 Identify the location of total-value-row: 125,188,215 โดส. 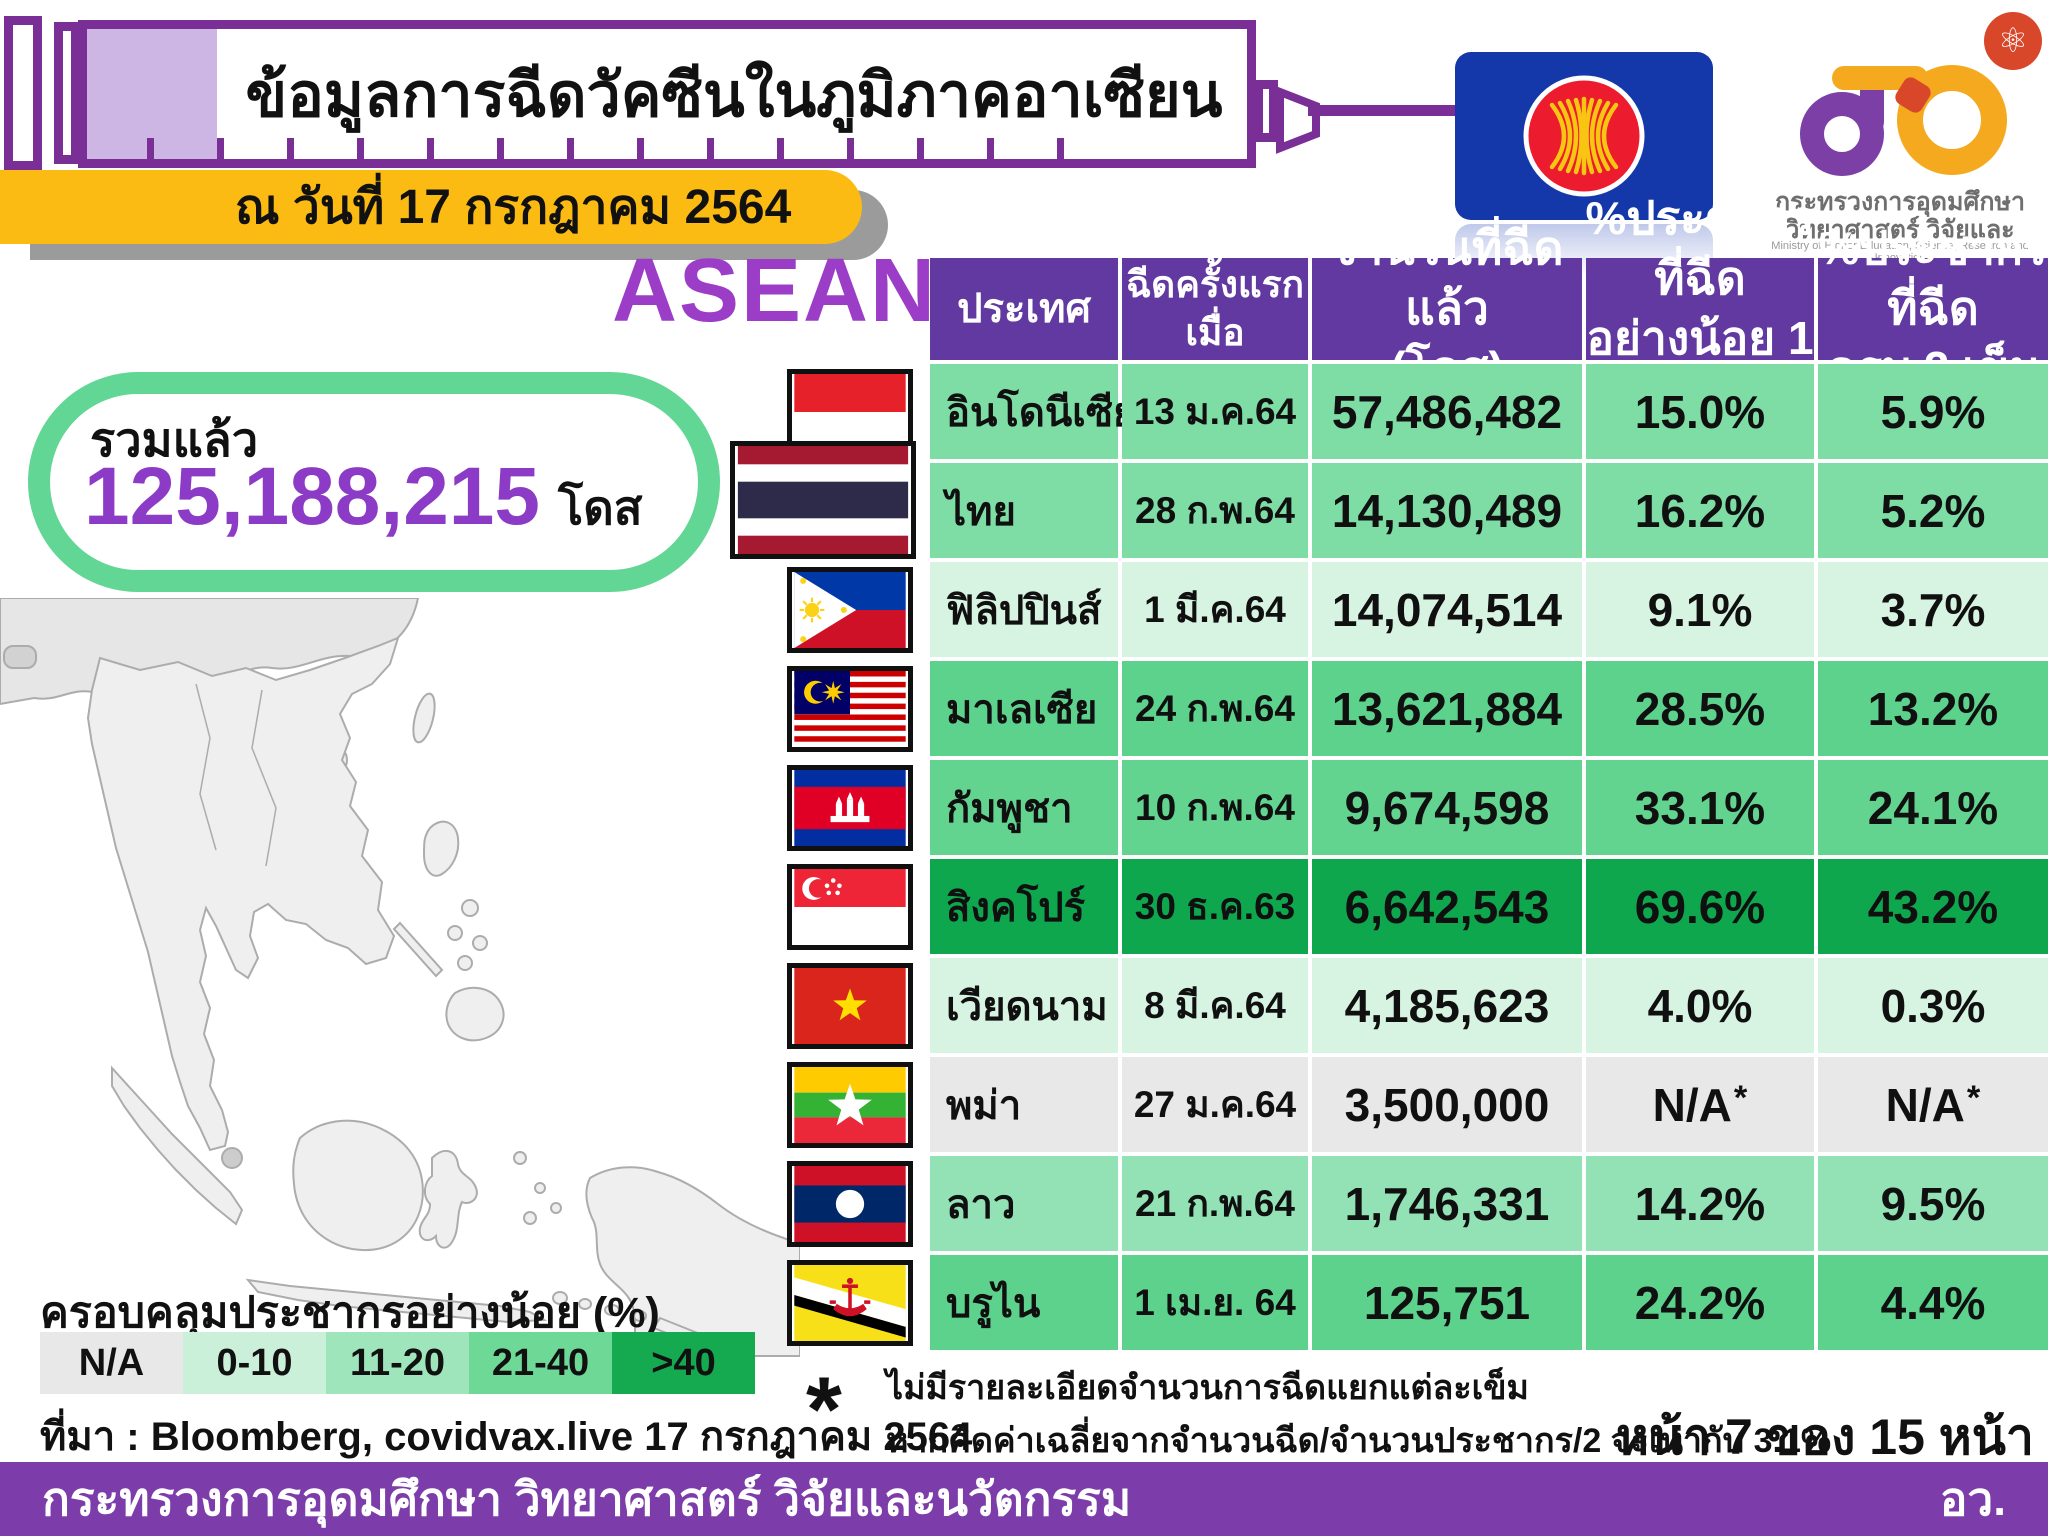
(363, 497).